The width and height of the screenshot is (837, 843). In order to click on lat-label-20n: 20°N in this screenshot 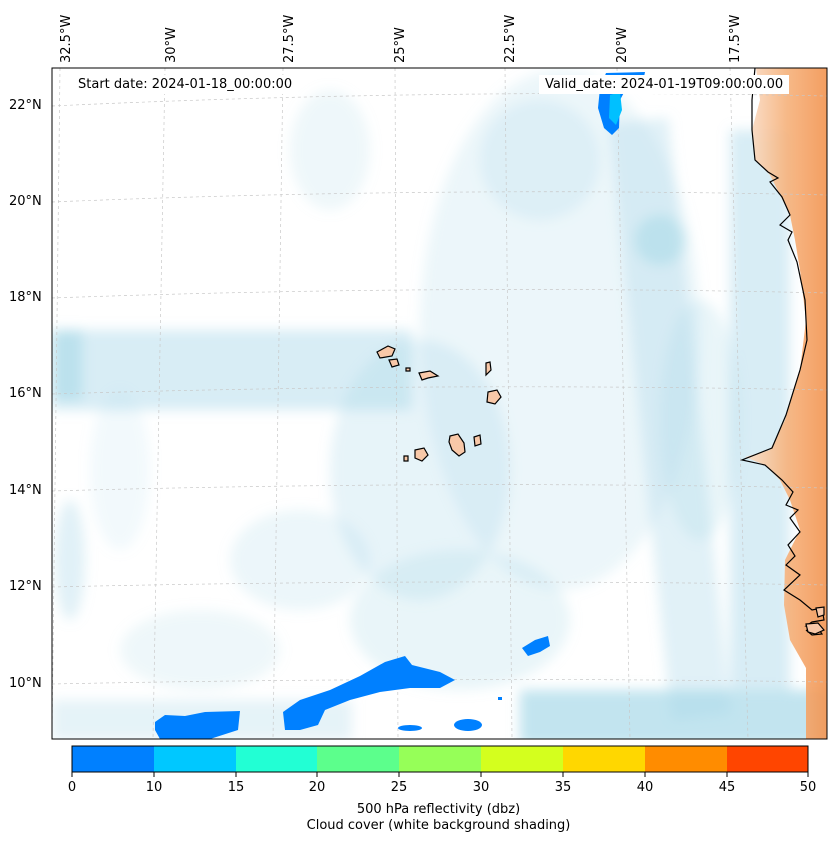, I will do `click(25, 201)`.